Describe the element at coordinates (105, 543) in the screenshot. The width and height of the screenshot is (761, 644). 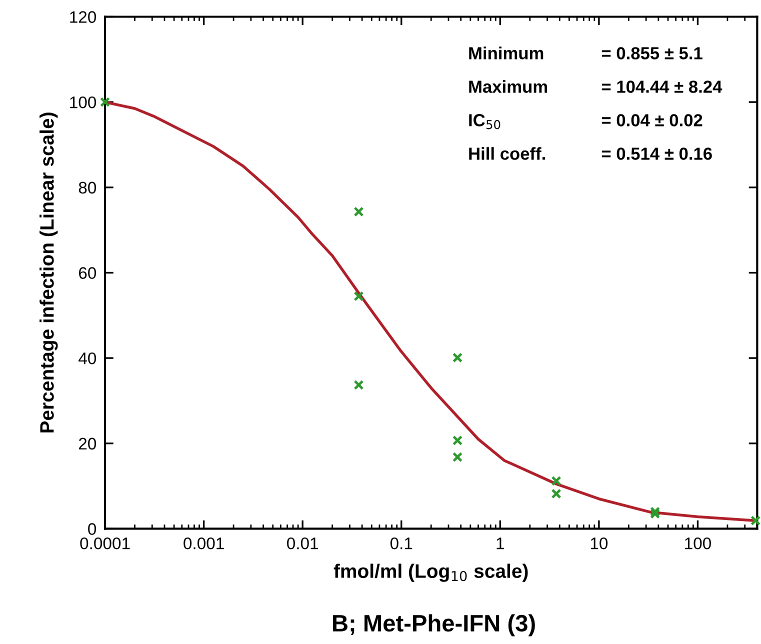
I see `x-tick-label: 0.0001` at that location.